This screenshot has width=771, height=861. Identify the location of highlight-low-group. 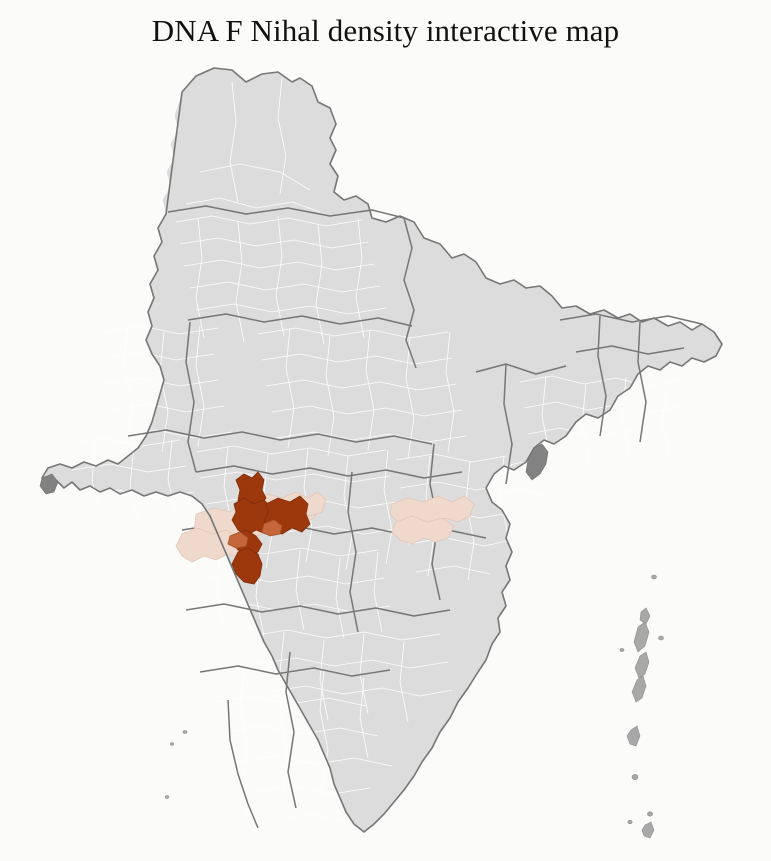
(325, 527).